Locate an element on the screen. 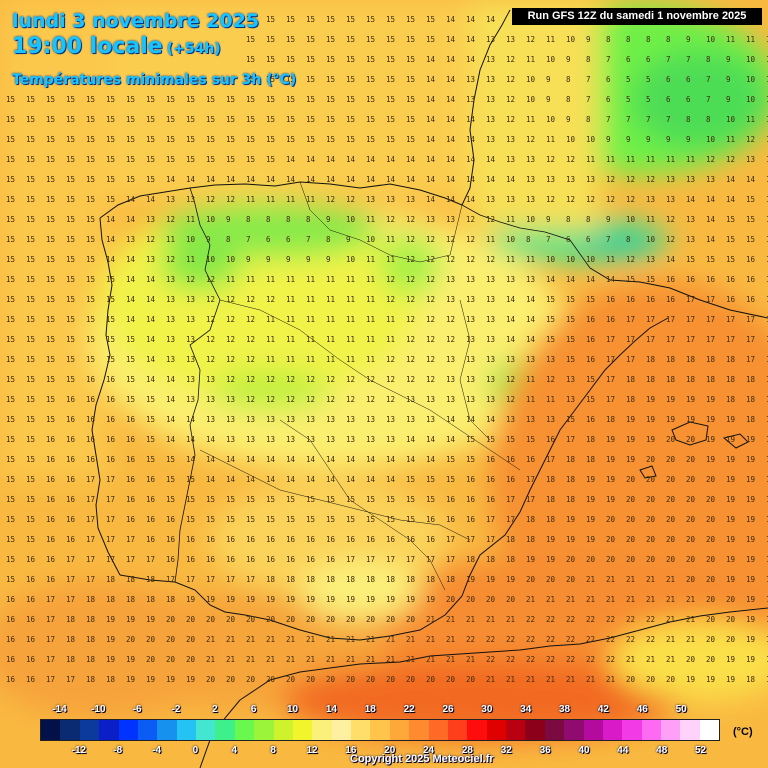  grid-value: 8 is located at coordinates (588, 119).